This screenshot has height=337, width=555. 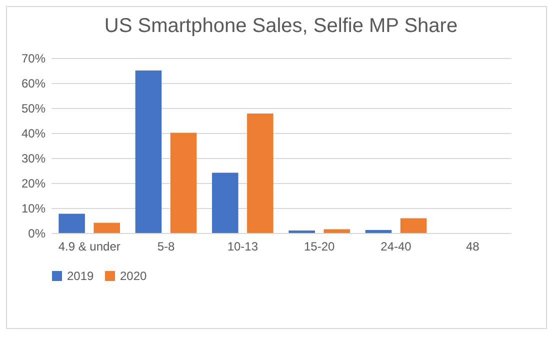 What do you see at coordinates (242, 247) in the screenshot?
I see `x-tick-label: 10-13` at bounding box center [242, 247].